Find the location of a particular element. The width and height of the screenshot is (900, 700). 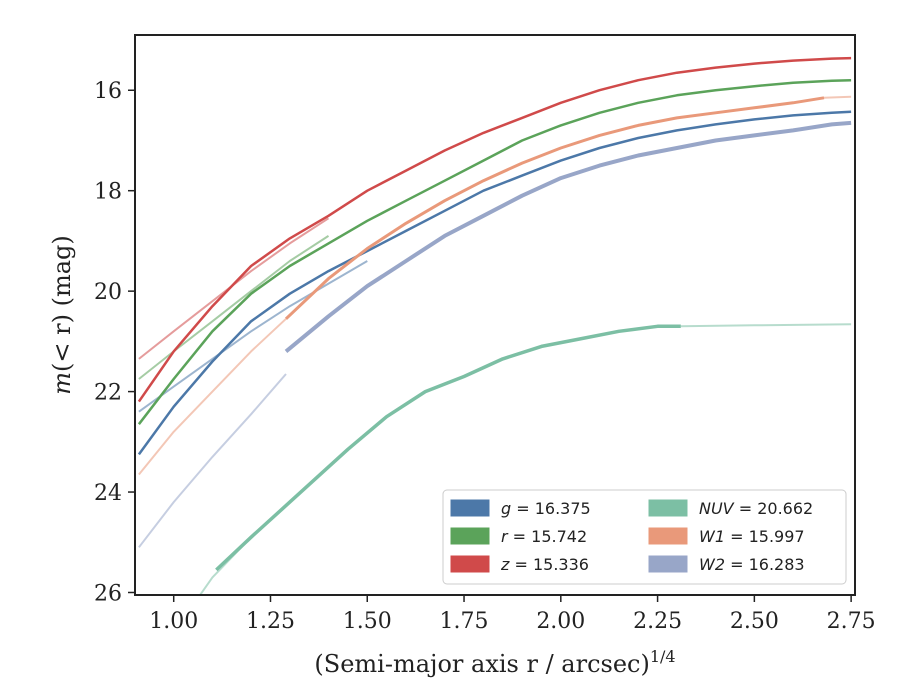

x-tick-label: 2.25 is located at coordinates (657, 621).